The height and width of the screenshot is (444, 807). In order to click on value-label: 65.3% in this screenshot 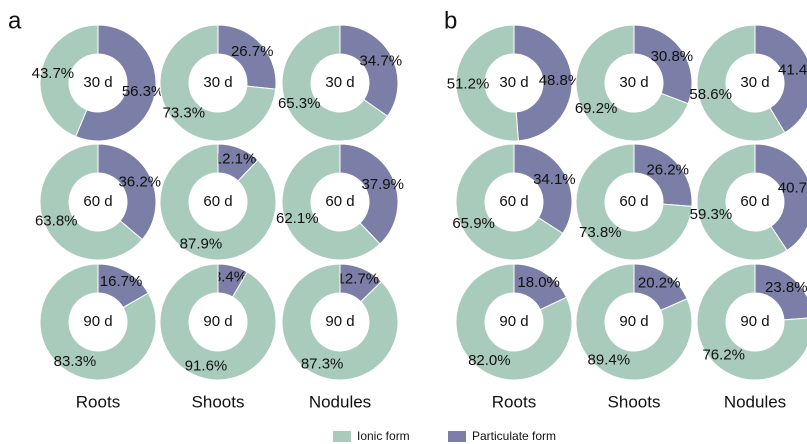, I will do `click(299, 103)`.